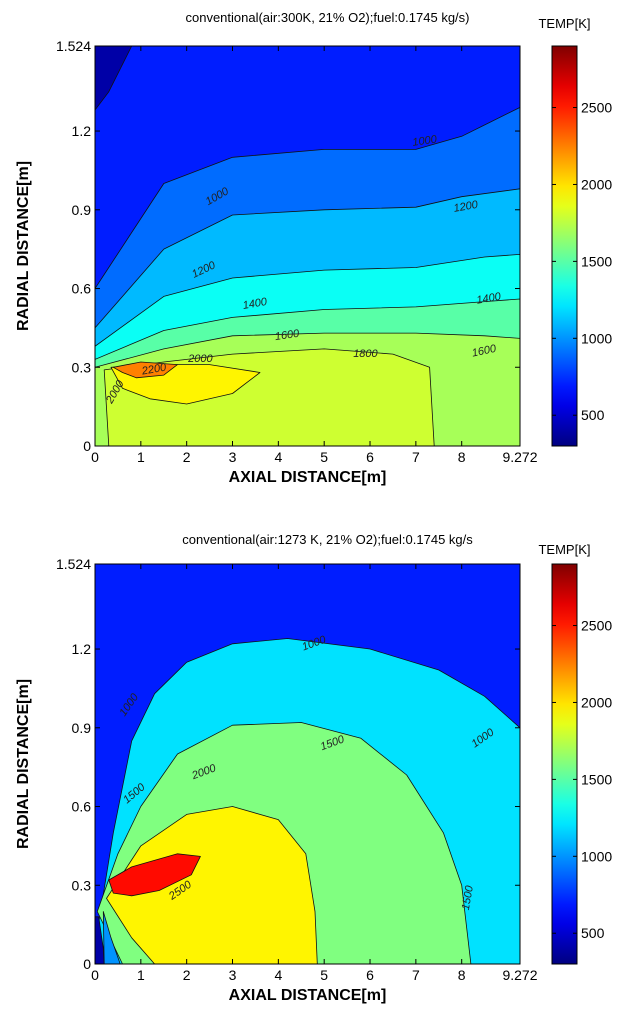 This screenshot has width=620, height=1036. Describe the element at coordinates (365, 354) in the screenshot. I see `contour-label: 1800` at that location.